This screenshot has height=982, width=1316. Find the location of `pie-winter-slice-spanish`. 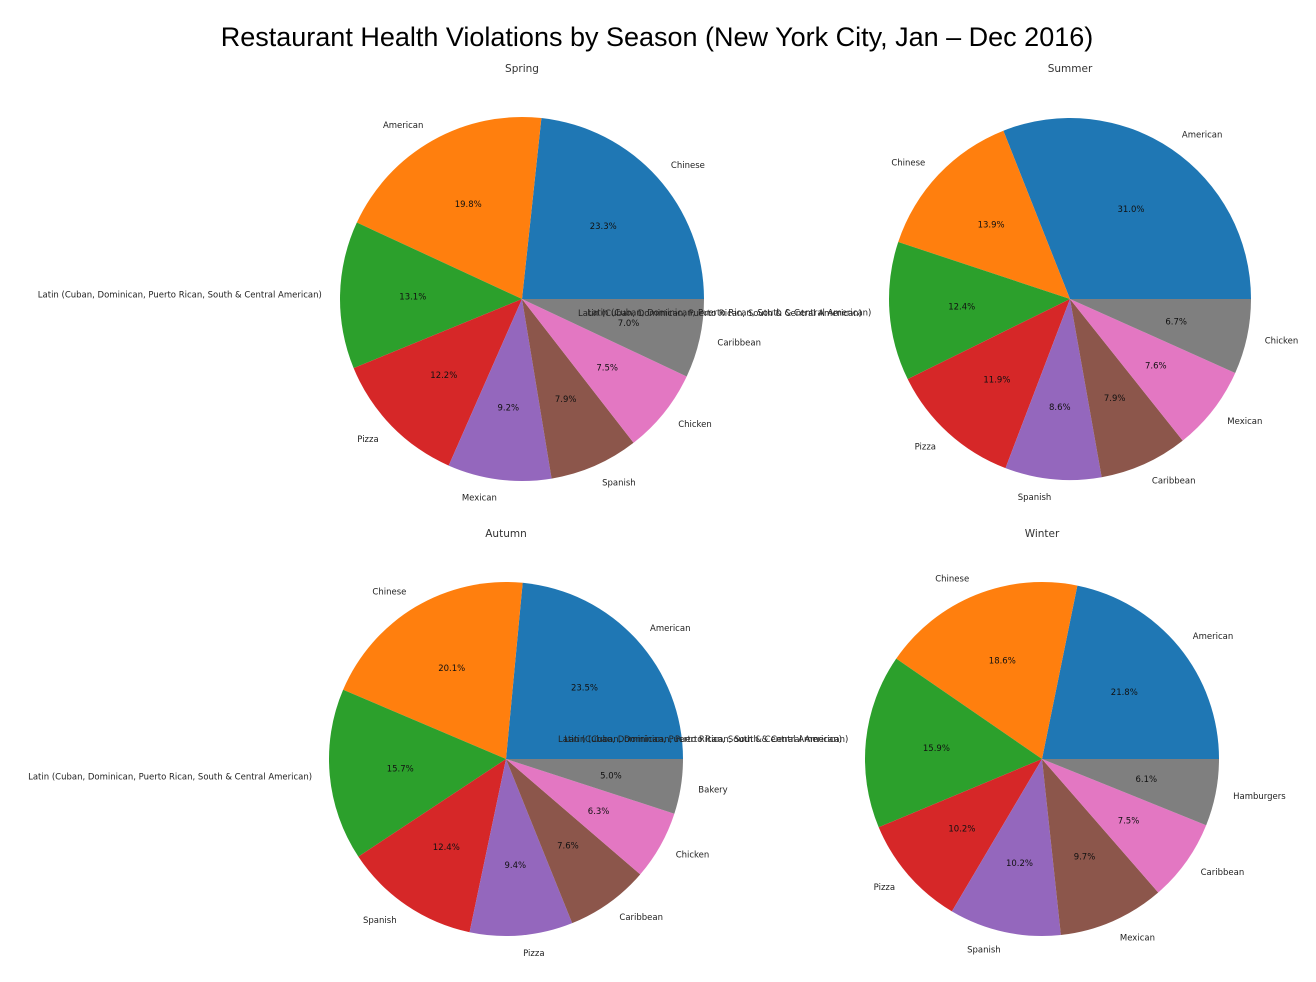

pie-winter-slice-spanish is located at coordinates (1006, 847).